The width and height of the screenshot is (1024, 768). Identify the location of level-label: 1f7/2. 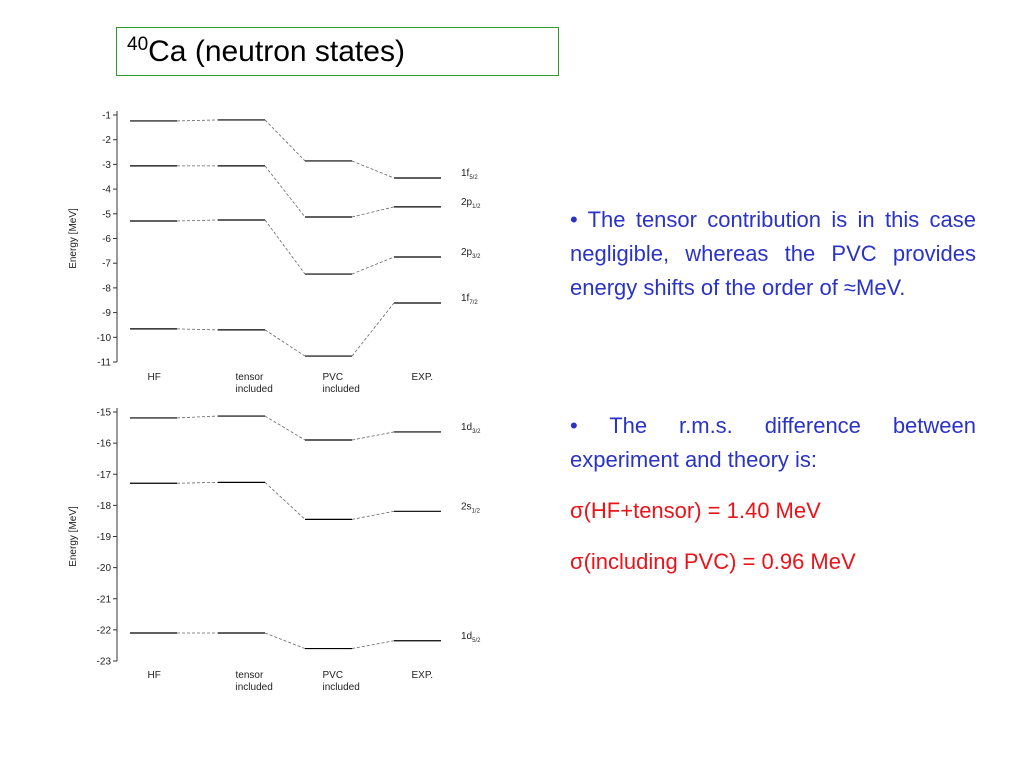
(469, 299).